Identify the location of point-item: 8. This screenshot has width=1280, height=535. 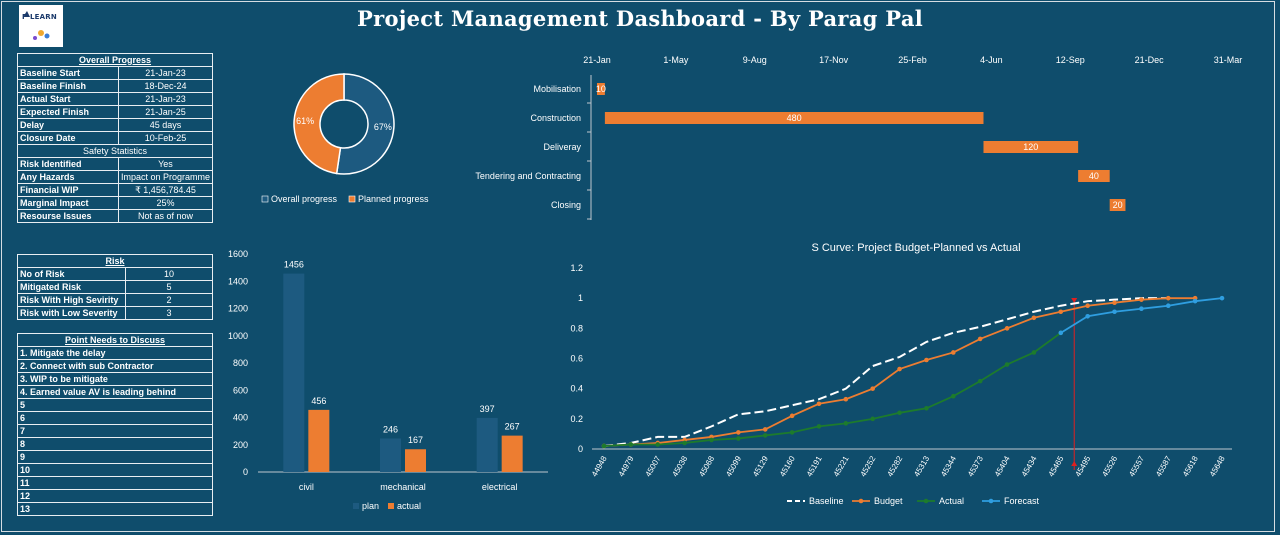
(115, 444).